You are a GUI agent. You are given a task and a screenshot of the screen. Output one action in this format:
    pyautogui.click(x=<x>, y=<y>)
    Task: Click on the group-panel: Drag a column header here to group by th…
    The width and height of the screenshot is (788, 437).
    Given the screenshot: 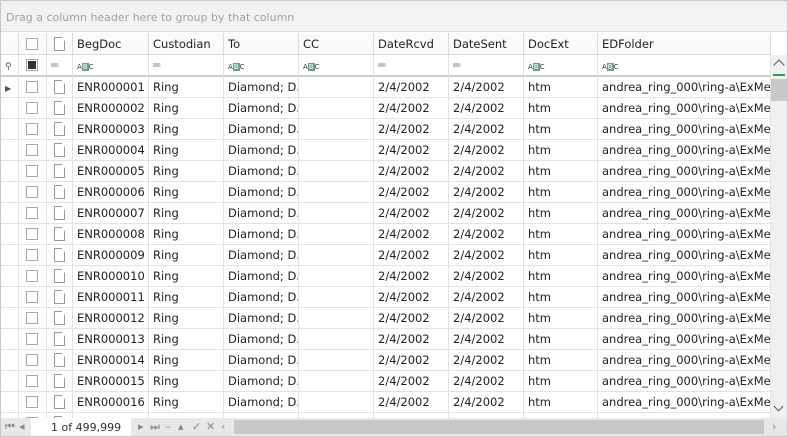 What is the action you would take?
    pyautogui.click(x=394, y=16)
    